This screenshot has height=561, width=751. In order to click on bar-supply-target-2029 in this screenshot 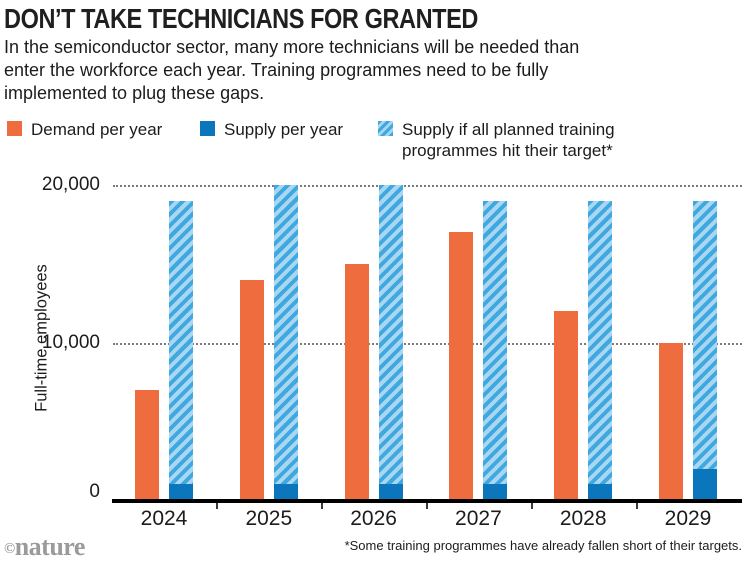, I will do `click(705, 350)`.